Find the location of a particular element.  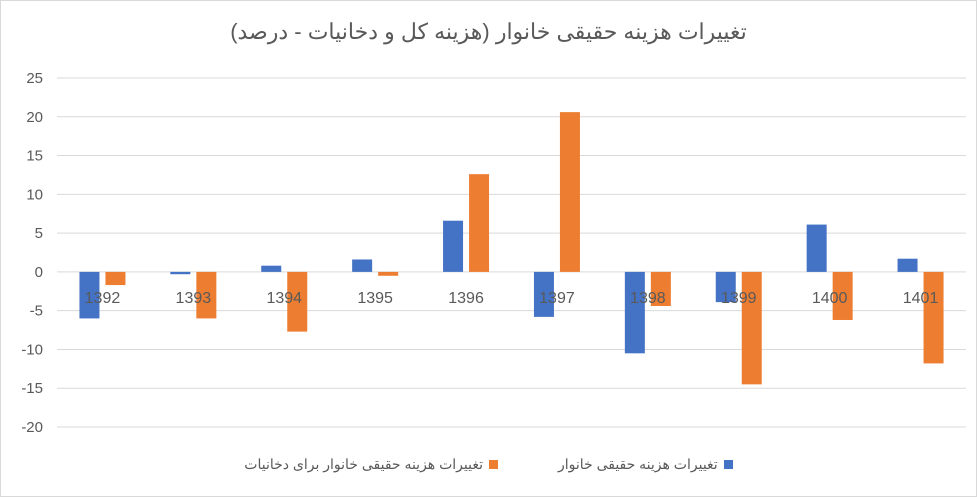

y-tick-label: 5 is located at coordinates (39, 233).